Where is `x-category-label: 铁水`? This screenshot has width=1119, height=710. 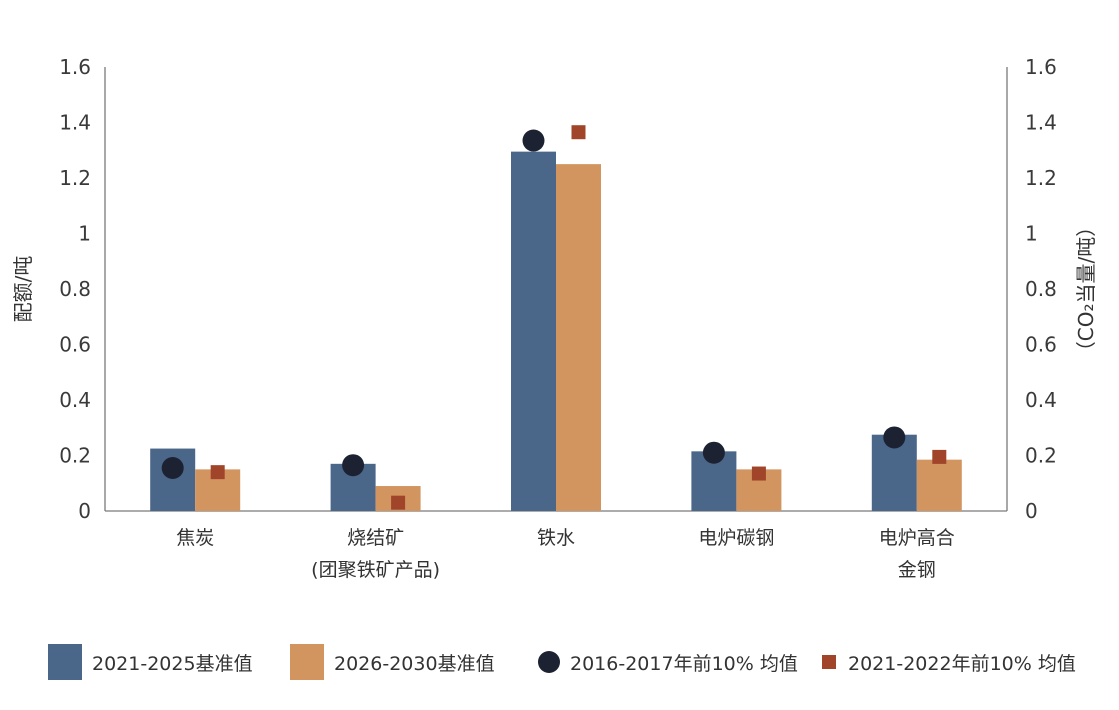
x-category-label: 铁水 is located at coordinates (556, 538).